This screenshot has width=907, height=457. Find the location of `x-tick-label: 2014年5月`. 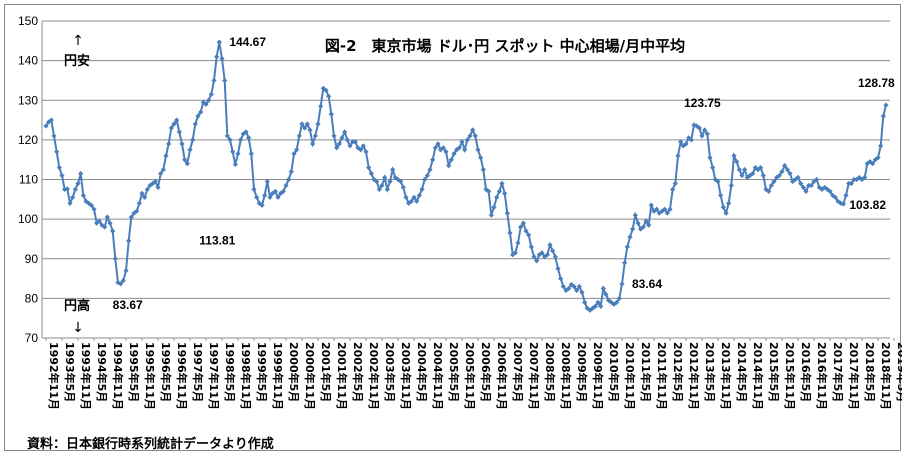

x-tick-label: 2014年5月 is located at coordinates (742, 372).